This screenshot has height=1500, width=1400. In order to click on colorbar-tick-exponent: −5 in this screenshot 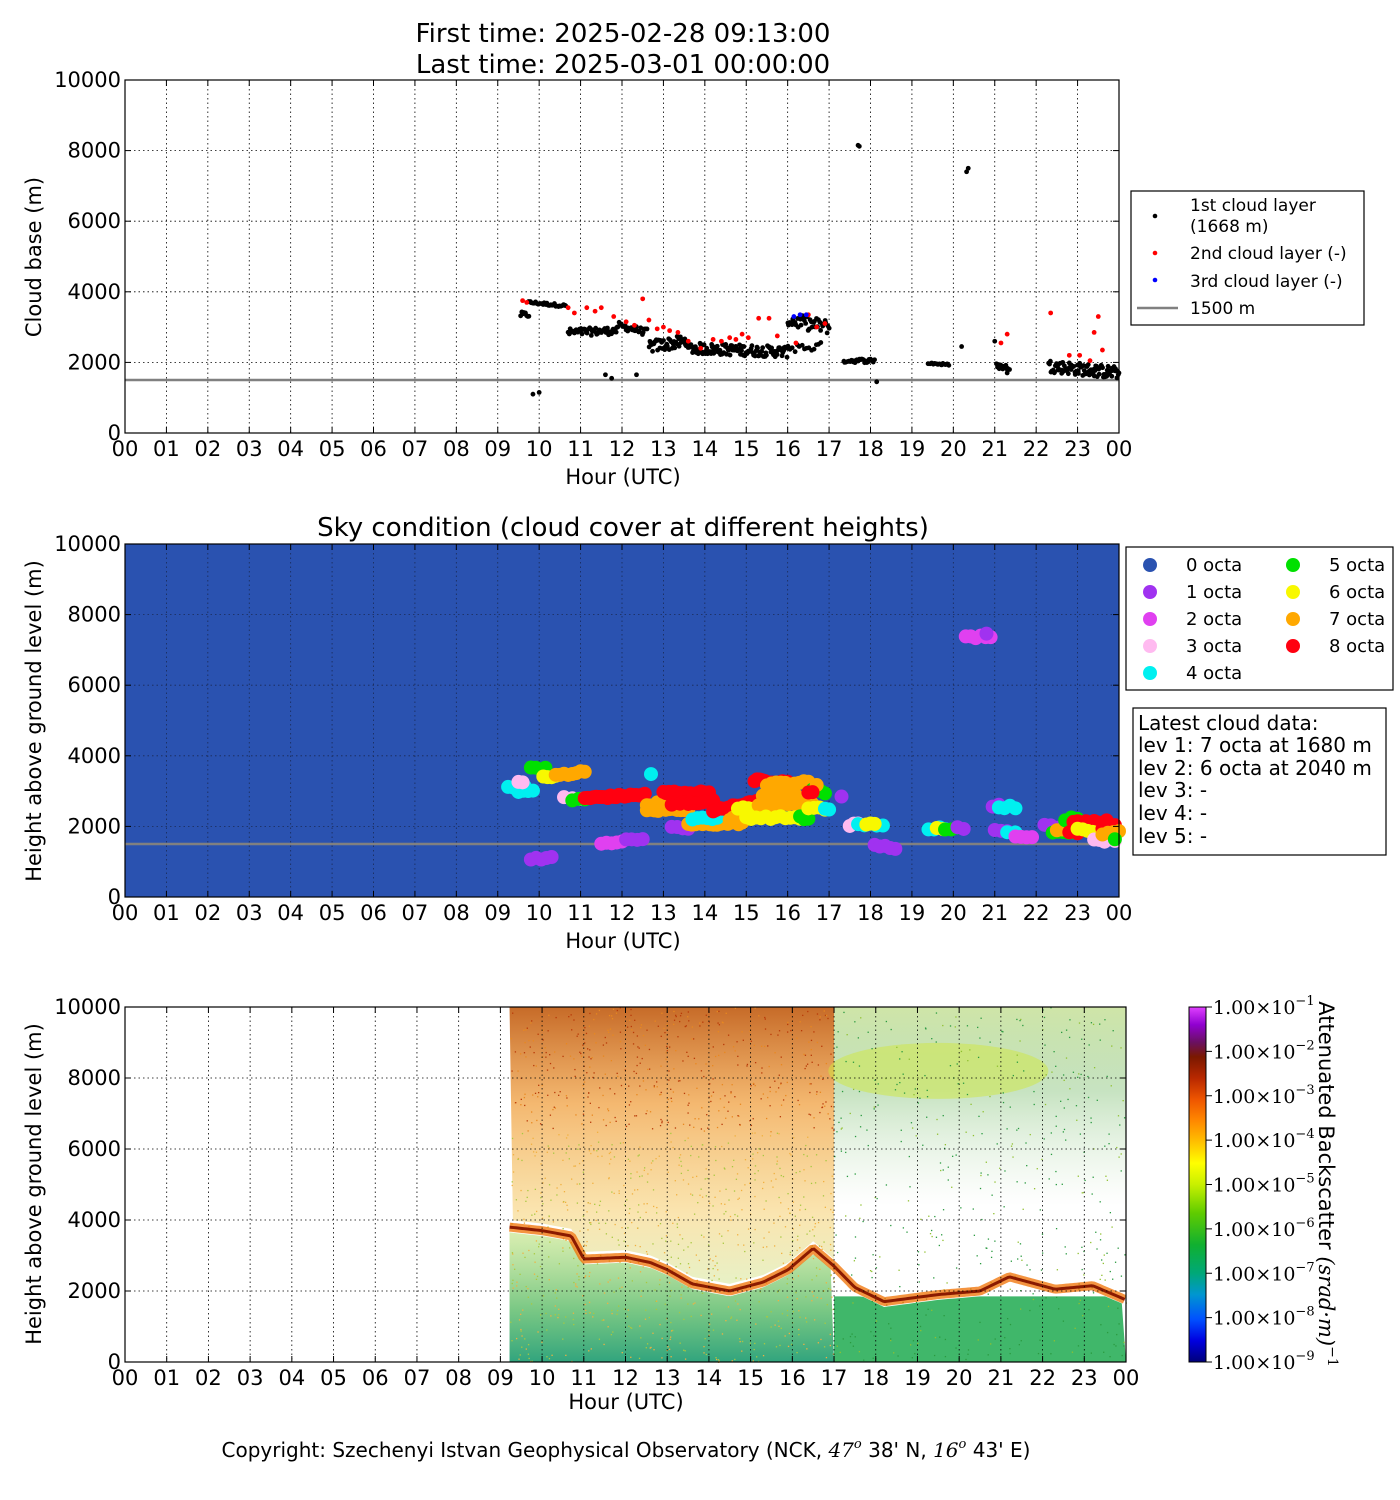, I will do `click(1304, 1179)`.